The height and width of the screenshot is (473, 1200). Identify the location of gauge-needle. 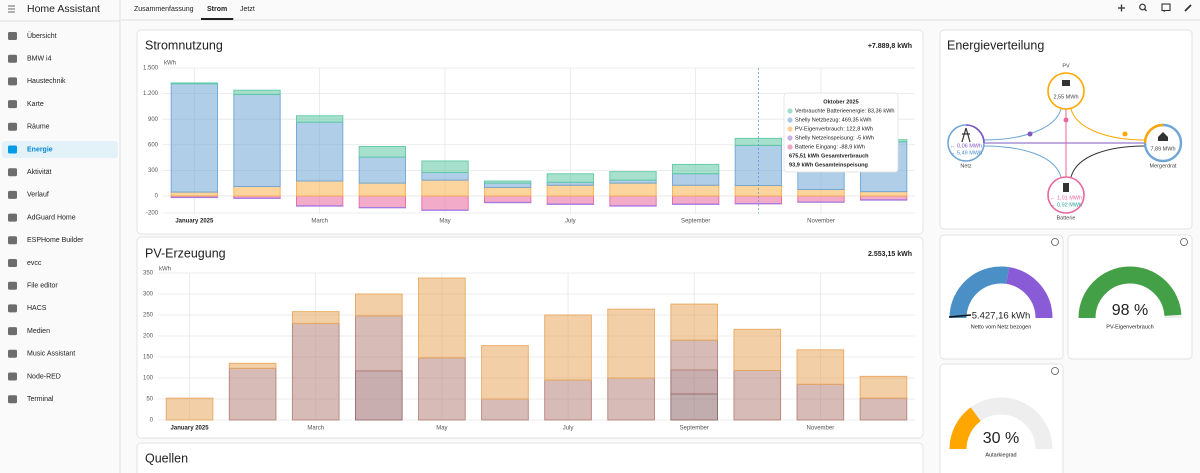
(960, 316).